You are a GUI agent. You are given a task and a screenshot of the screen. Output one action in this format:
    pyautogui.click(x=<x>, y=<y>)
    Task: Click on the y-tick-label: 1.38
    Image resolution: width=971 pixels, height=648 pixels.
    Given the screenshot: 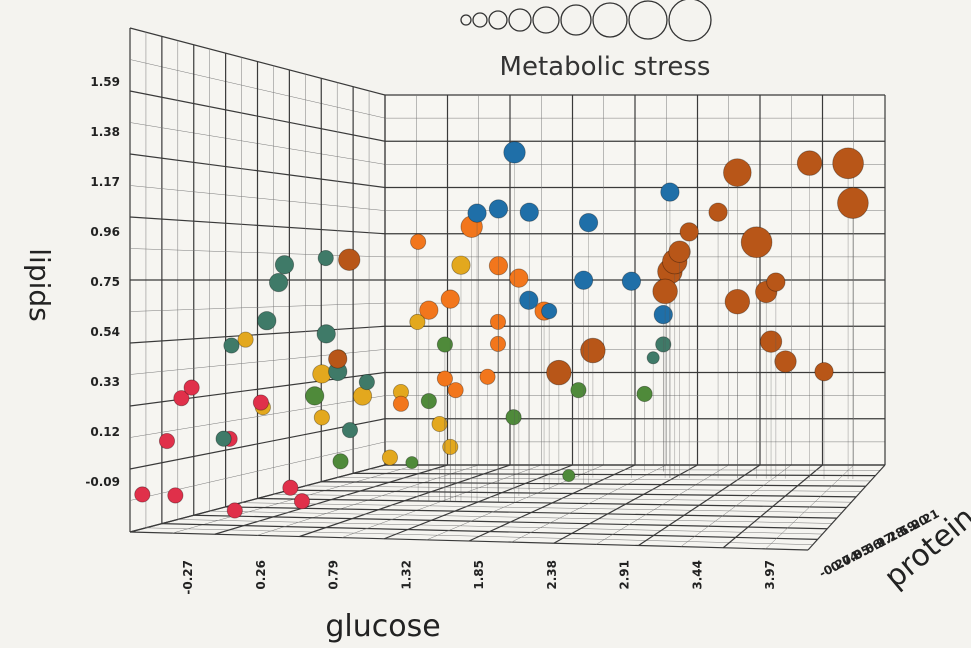 What is the action you would take?
    pyautogui.click(x=105, y=132)
    